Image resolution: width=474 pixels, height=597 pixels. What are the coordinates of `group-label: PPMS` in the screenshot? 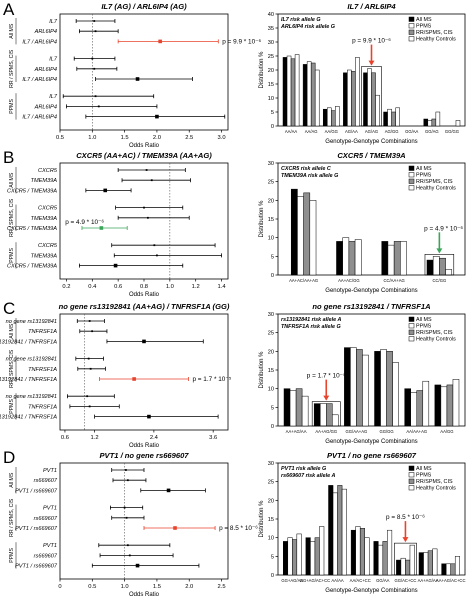 It's located at (12, 406).